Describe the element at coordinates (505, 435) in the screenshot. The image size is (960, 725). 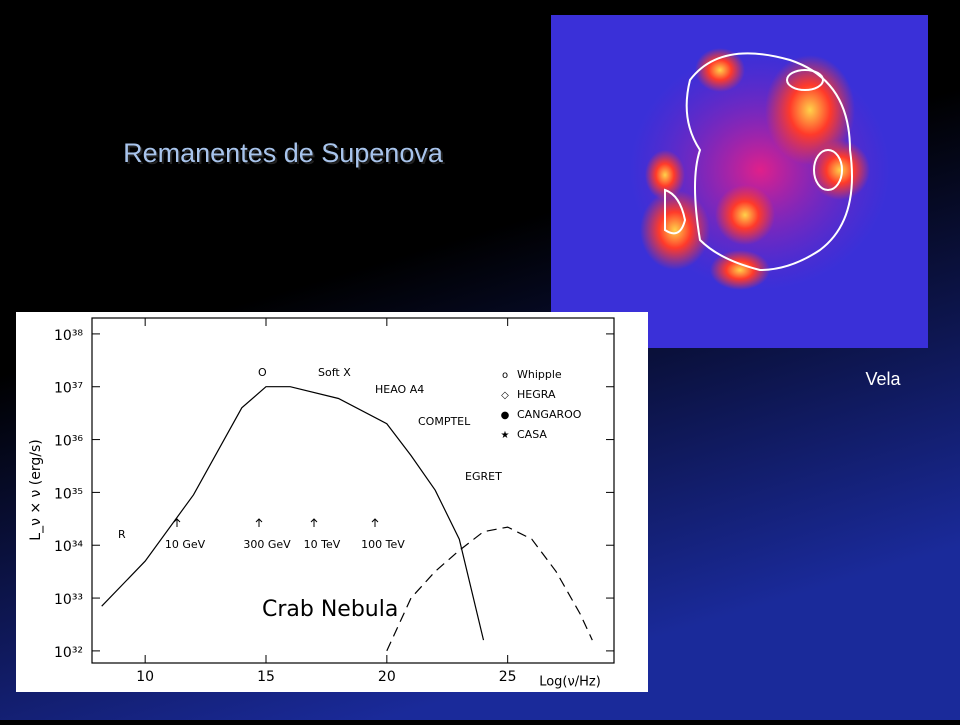
I see `legend-symbol: ★` at that location.